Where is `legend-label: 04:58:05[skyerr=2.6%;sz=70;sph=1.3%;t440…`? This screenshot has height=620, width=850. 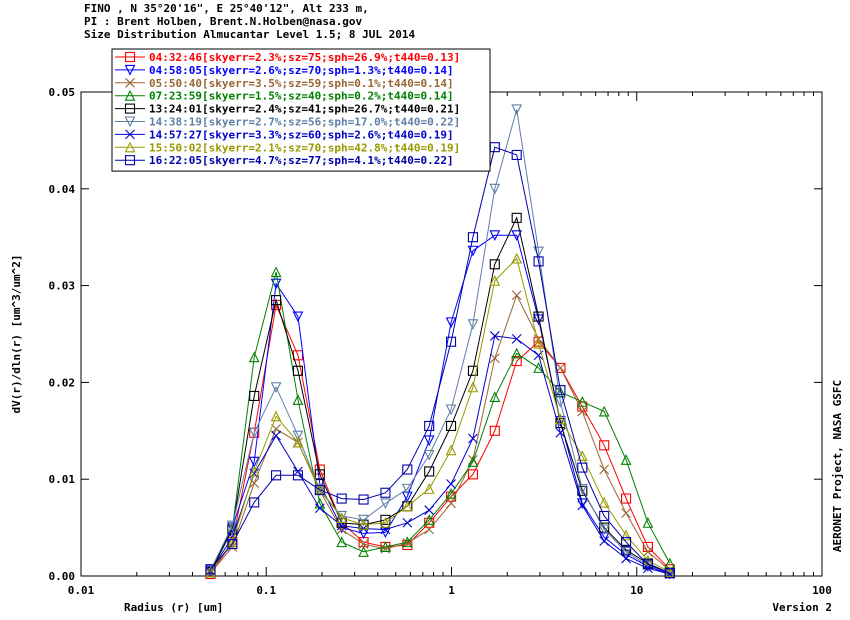 legend-label: 04:58:05[skyerr=2.6%;sz=70;sph=1.3%;t440… is located at coordinates (301, 70).